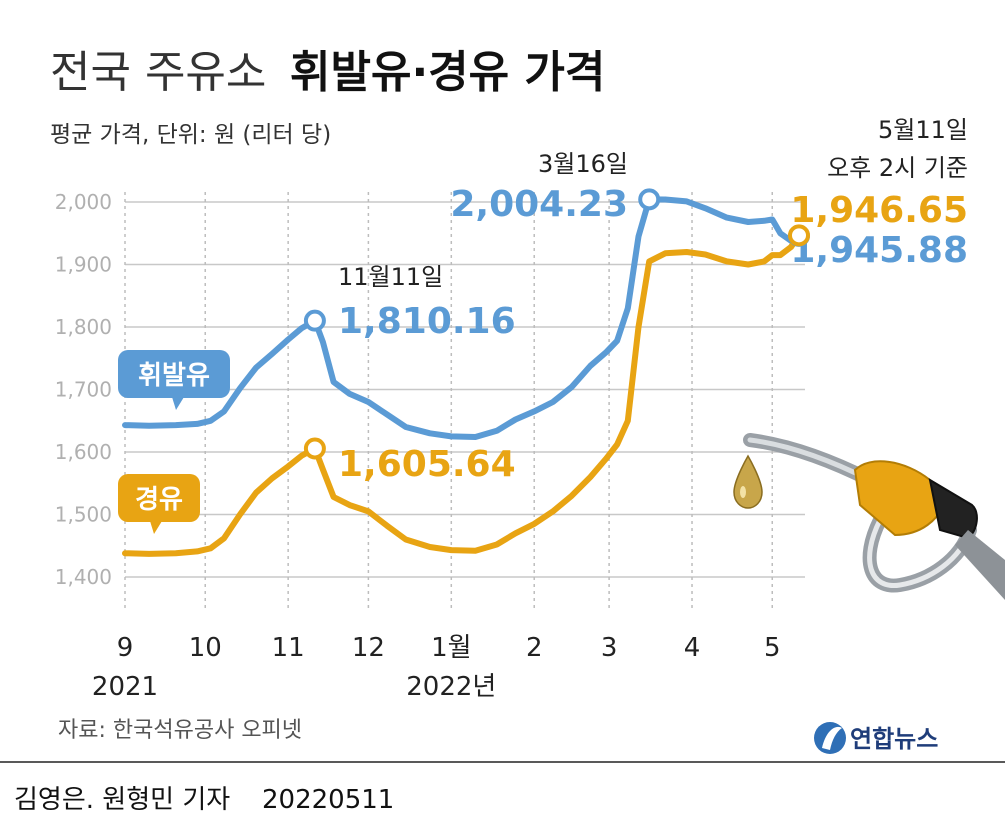  Describe the element at coordinates (83, 265) in the screenshot. I see `y-tick-label: 1,900` at that location.